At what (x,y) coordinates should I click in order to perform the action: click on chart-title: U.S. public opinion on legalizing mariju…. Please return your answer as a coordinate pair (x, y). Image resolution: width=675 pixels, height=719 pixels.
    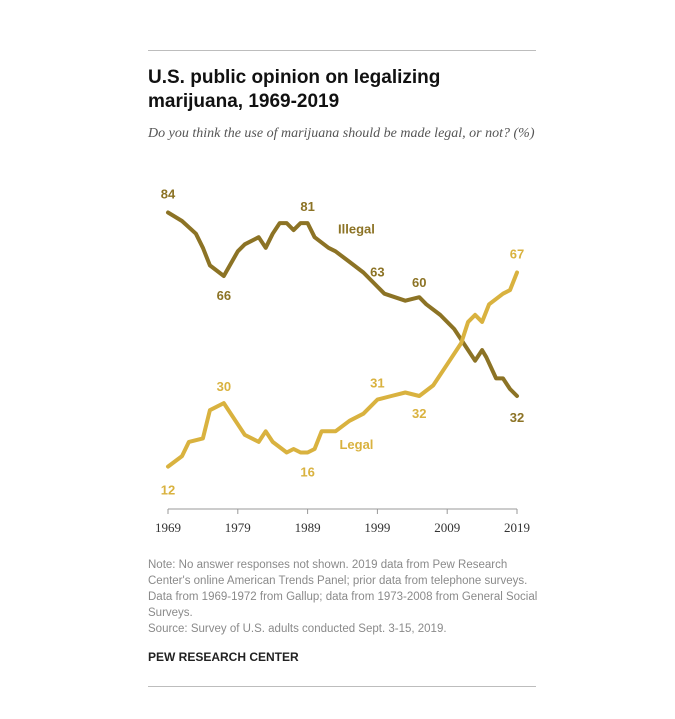
    Looking at the image, I should click on (294, 89).